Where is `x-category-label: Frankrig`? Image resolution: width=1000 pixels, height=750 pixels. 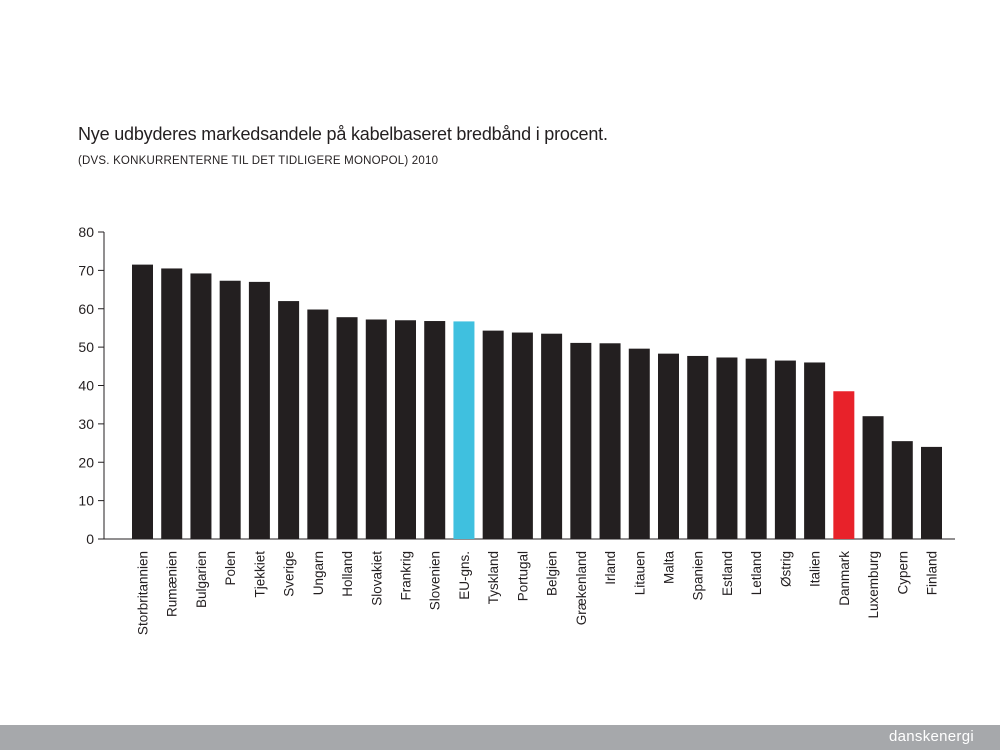 x-category-label: Frankrig is located at coordinates (406, 576).